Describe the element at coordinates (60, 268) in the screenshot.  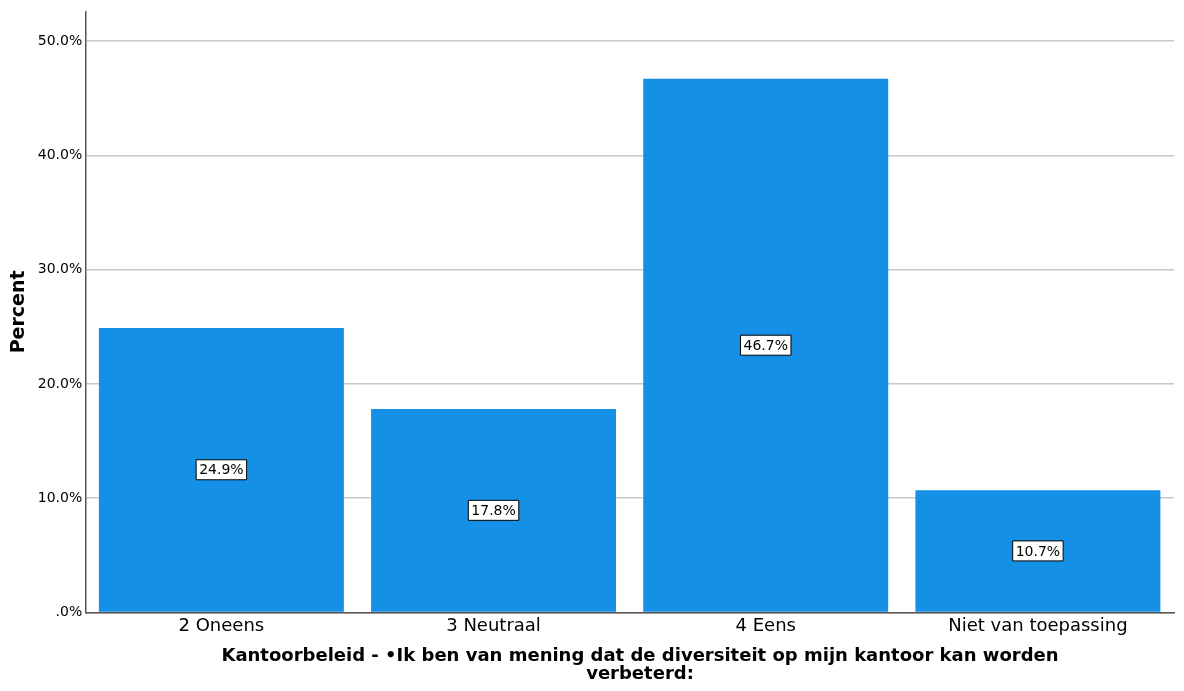
I see `y-tick-label: 30.0%` at that location.